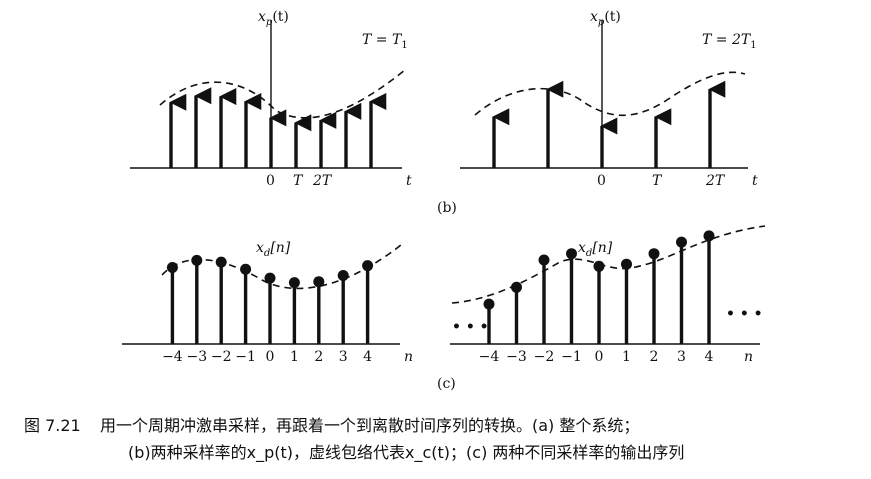 Image resolution: width=871 pixels, height=479 pixels. What do you see at coordinates (729, 41) in the screenshot?
I see `sampling-rate-label: T = 2T1` at bounding box center [729, 41].